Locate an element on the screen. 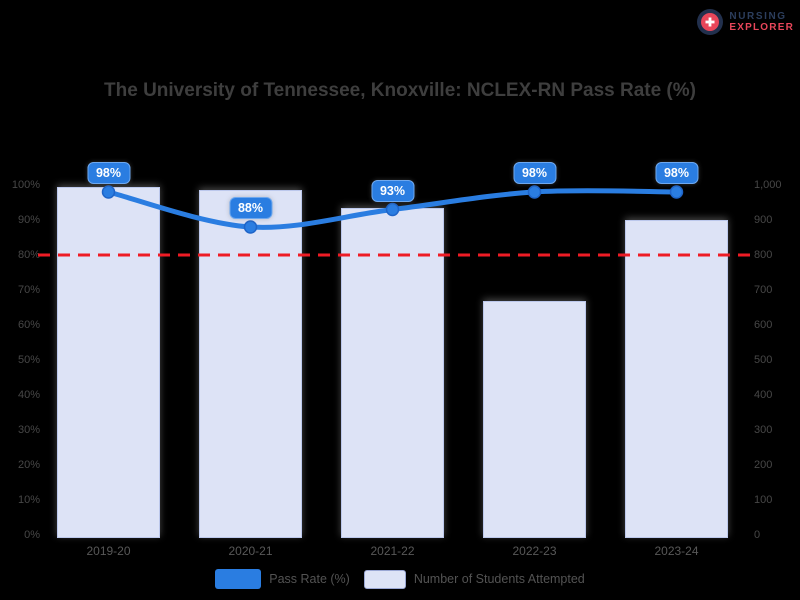  left-axis-label: 10% is located at coordinates (28, 500).